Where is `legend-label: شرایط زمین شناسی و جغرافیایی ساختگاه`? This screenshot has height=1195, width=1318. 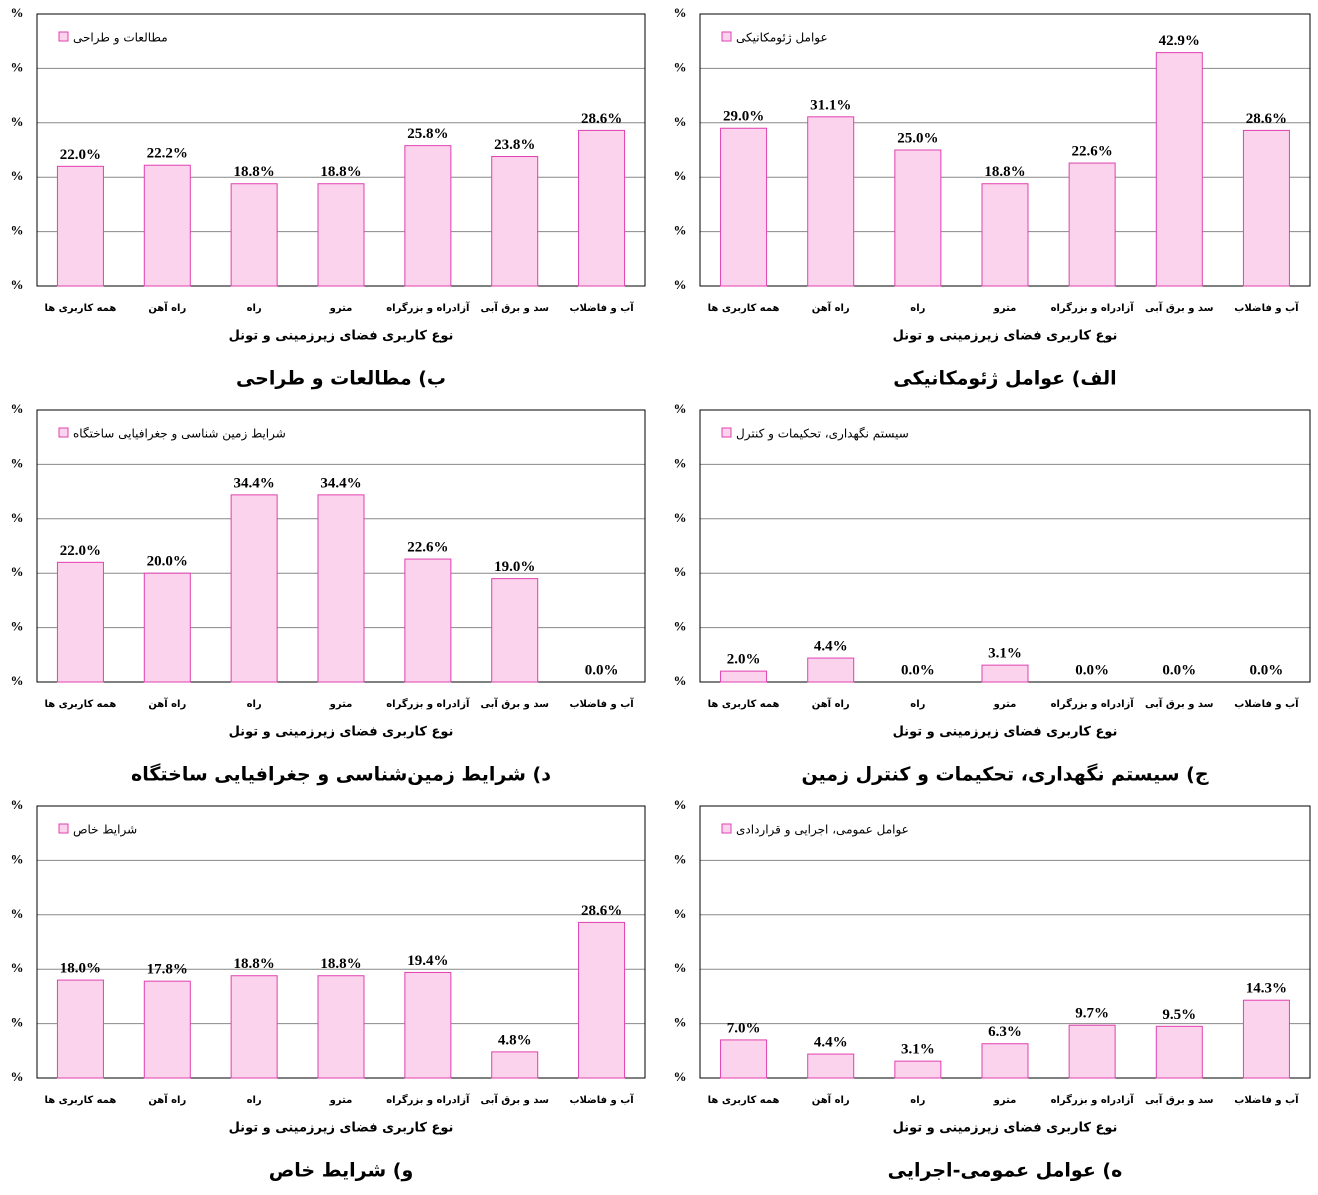 legend-label: شرایط زمین شناسی و جغرافیایی ساختگاه is located at coordinates (179, 434).